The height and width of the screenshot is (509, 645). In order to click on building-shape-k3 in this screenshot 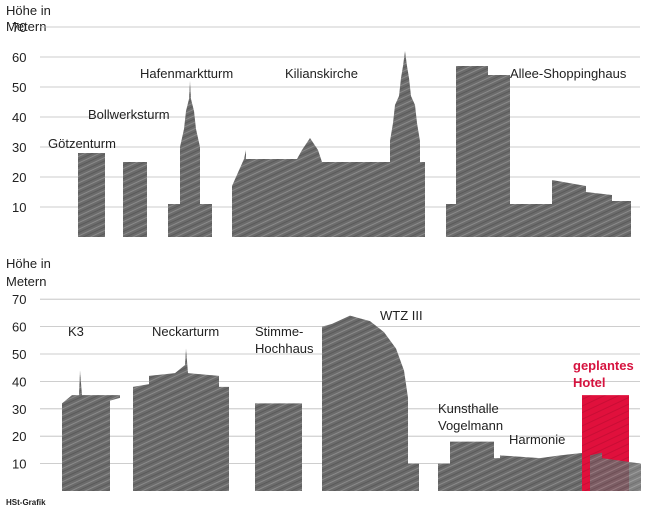, I will do `click(91, 430)`.